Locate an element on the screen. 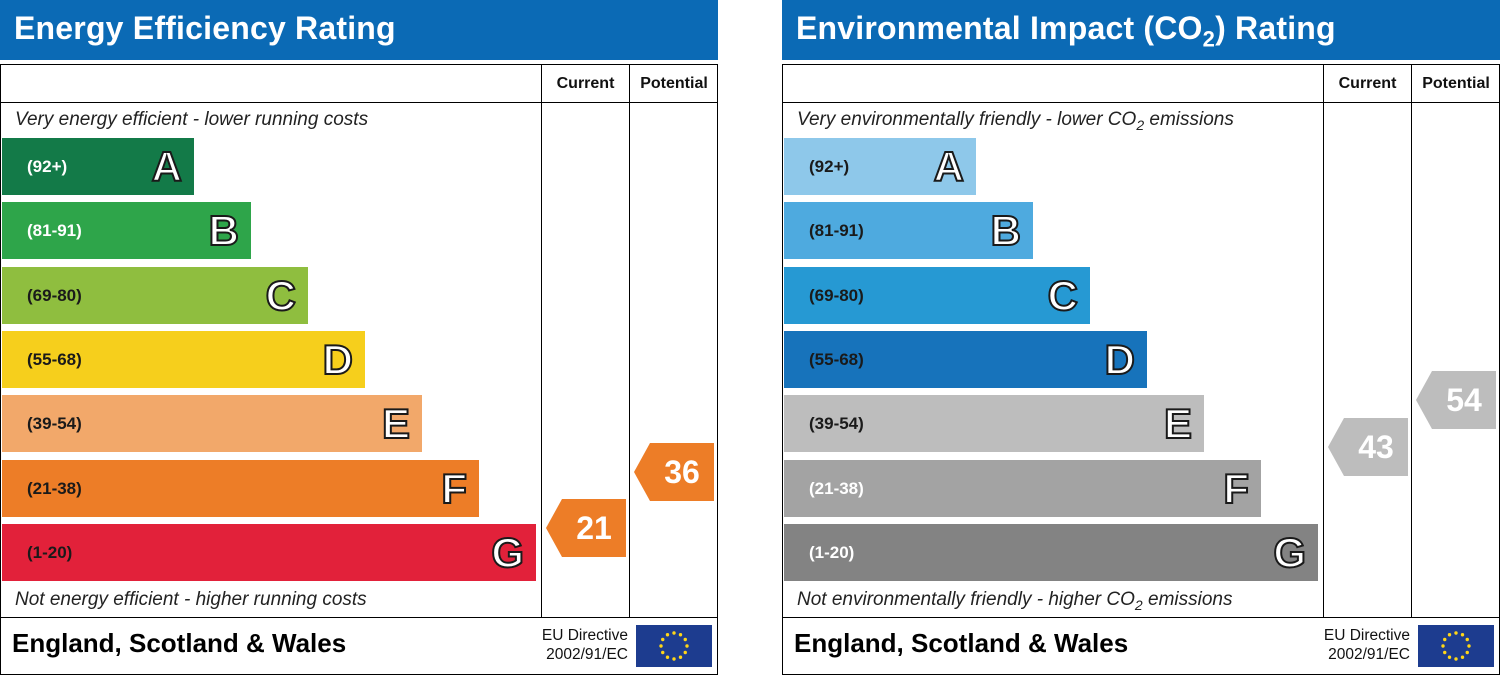 The width and height of the screenshot is (1501, 675). panel-title: Energy Efficiency Rating is located at coordinates (205, 28).